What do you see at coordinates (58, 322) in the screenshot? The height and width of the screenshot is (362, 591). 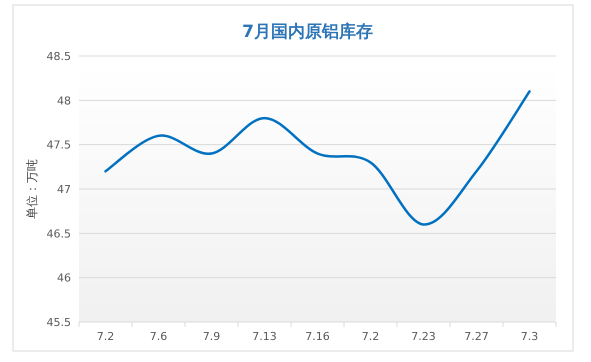 I see `y-tick-label: 45.5` at bounding box center [58, 322].